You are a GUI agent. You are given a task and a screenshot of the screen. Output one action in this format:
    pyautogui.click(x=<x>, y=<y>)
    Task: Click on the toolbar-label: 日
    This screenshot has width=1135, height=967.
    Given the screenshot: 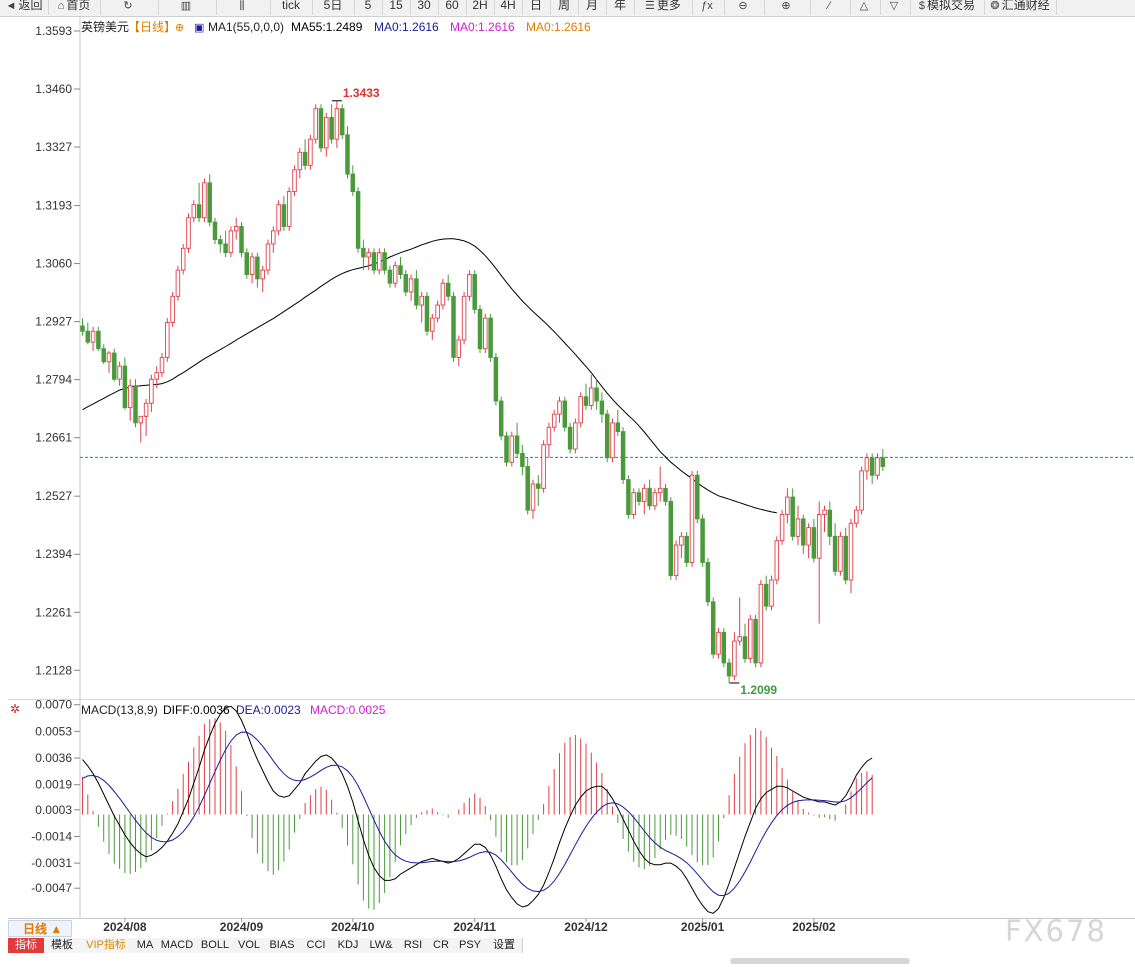 What is the action you would take?
    pyautogui.click(x=535, y=6)
    